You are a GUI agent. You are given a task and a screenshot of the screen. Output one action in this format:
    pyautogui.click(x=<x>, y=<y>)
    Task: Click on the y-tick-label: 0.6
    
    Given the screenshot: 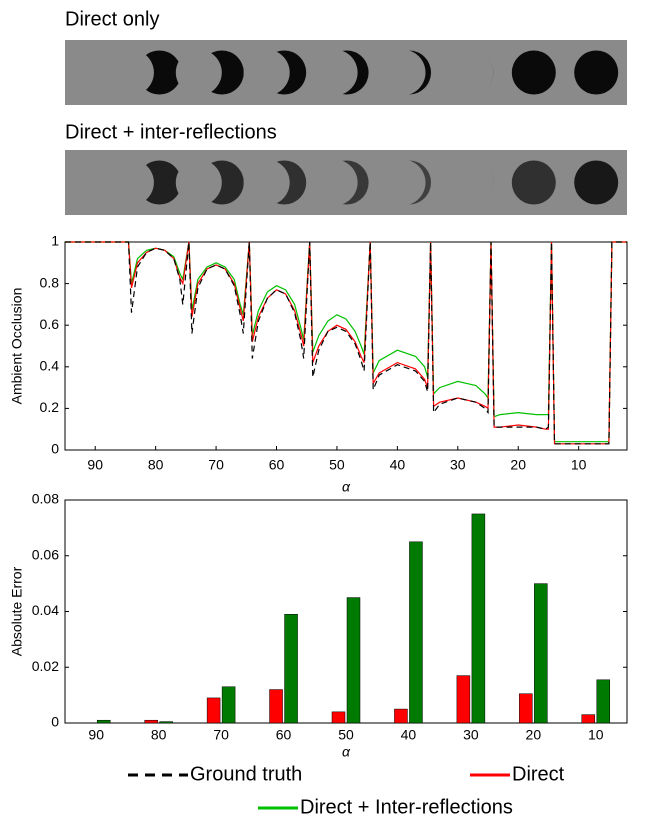 What is the action you would take?
    pyautogui.click(x=50, y=324)
    